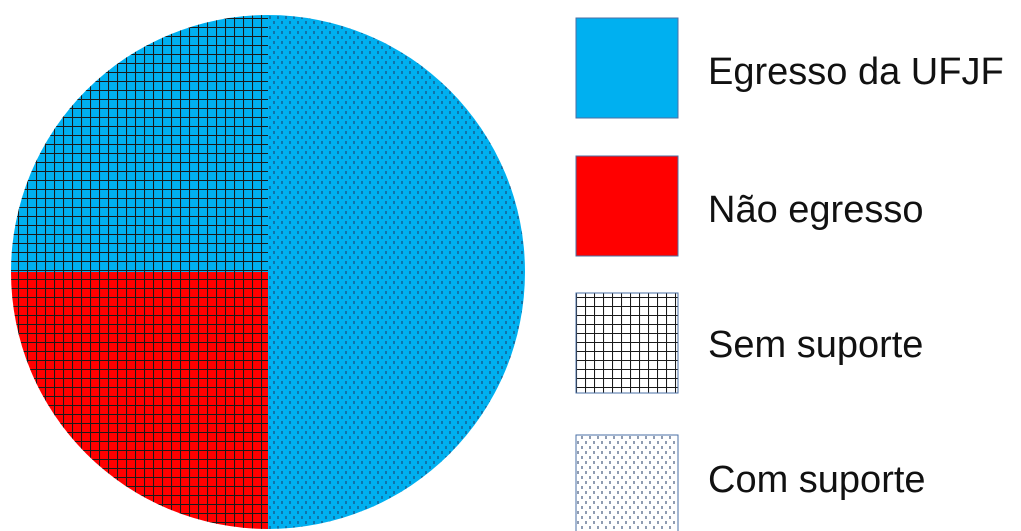 Image resolution: width=1021 pixels, height=531 pixels. Describe the element at coordinates (627, 343) in the screenshot. I see `legend-swatch-sem-suporte` at that location.